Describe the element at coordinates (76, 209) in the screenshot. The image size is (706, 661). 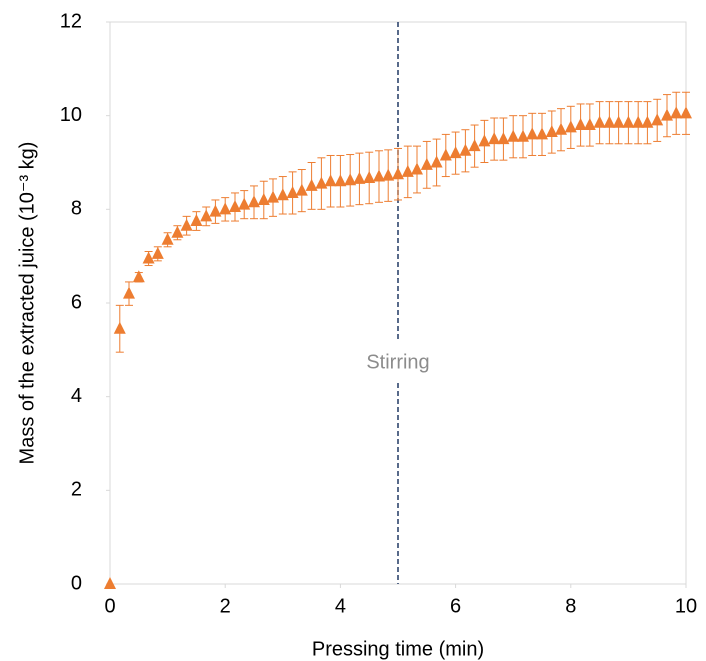
I see `y-tick-label: 8` at that location.